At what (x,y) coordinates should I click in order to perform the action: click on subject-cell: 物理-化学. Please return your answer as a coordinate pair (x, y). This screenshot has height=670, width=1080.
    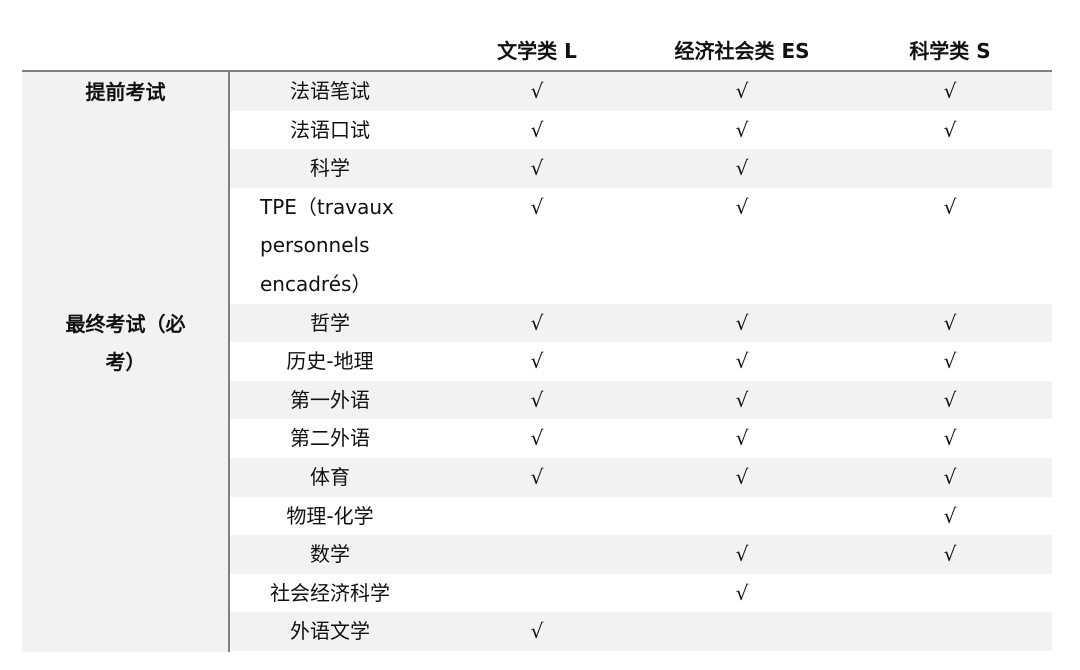
    Looking at the image, I should click on (330, 515).